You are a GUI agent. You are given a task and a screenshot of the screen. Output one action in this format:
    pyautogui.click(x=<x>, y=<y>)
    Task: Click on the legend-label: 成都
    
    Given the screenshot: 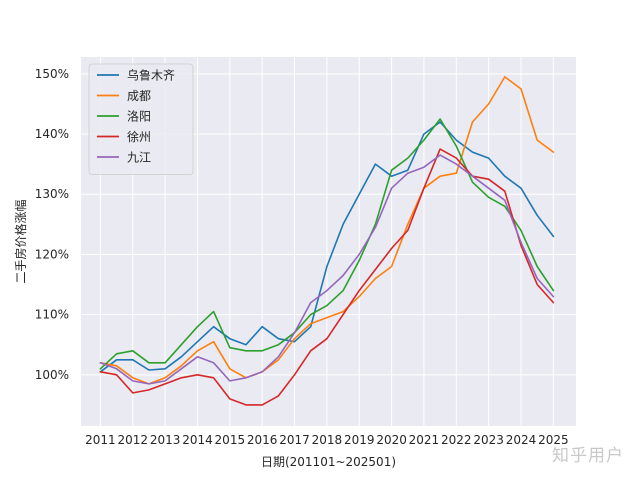 What is the action you would take?
    pyautogui.click(x=139, y=96)
    